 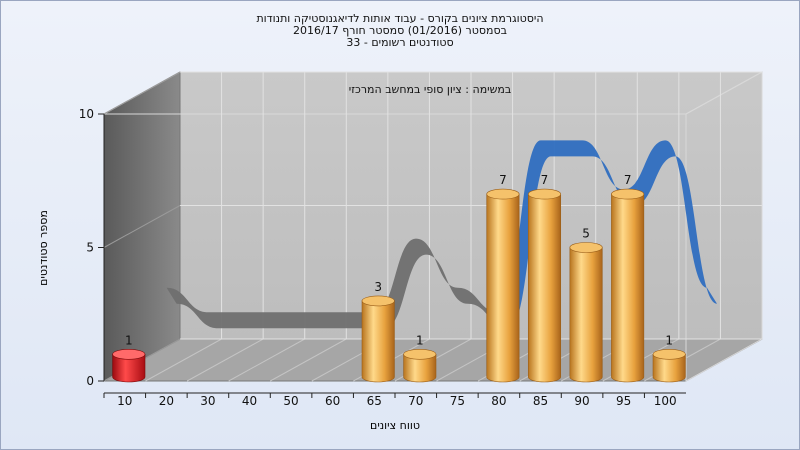 What do you see at coordinates (457, 401) in the screenshot?
I see `x-tick-label: 75` at bounding box center [457, 401].